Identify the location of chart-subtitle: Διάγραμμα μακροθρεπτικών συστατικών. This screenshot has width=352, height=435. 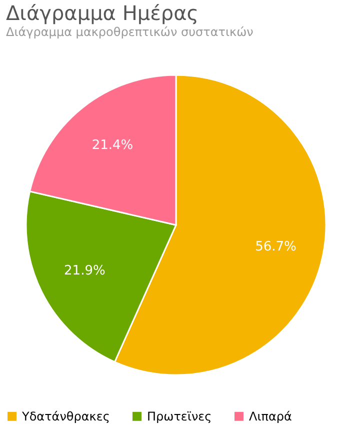
(130, 32).